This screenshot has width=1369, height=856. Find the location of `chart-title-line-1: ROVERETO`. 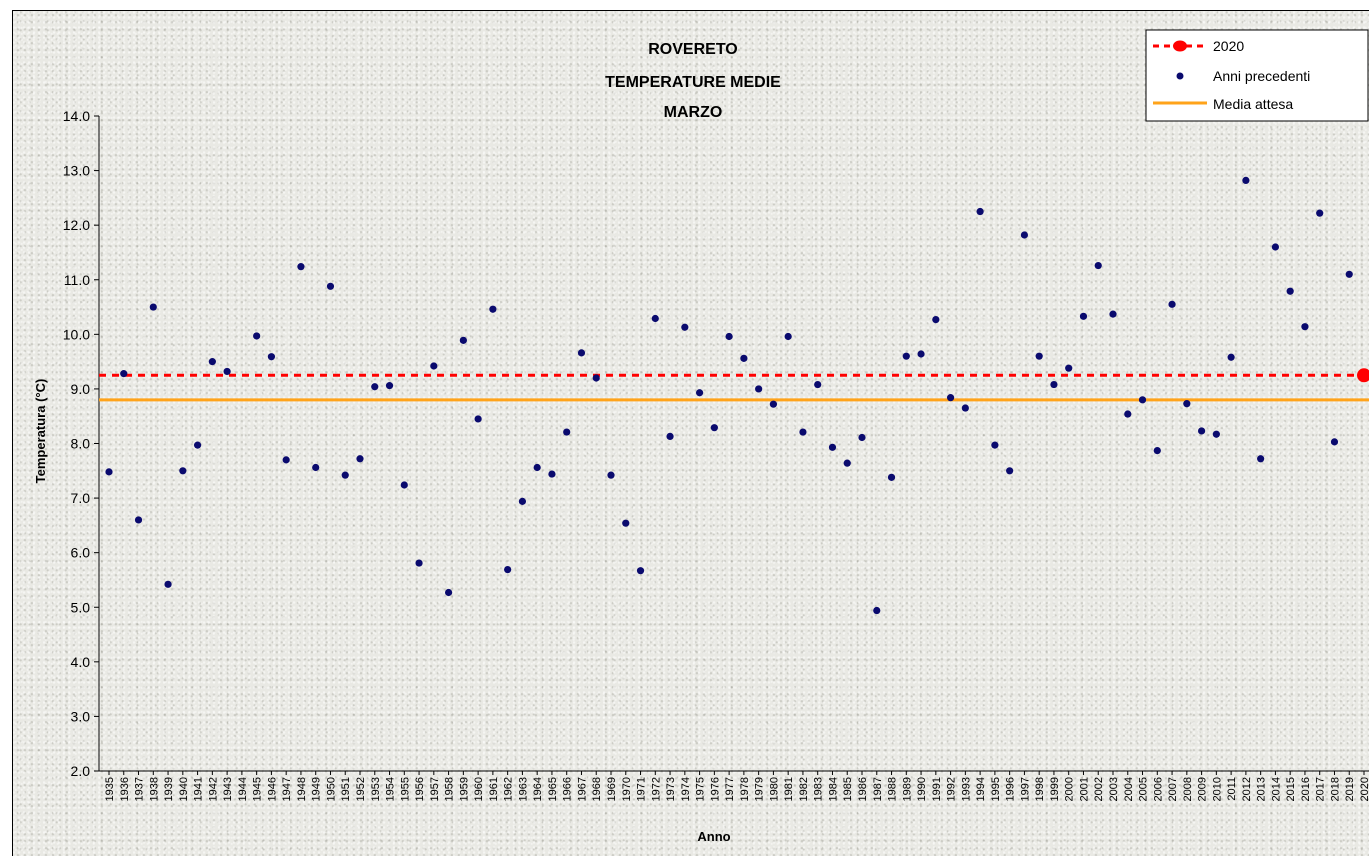

chart-title-line-1: ROVERETO is located at coordinates (693, 49).